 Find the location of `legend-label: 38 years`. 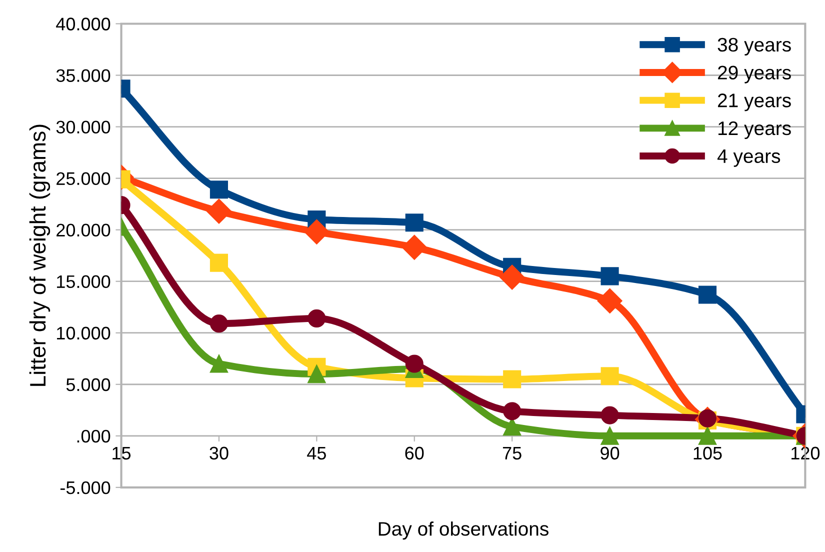

legend-label: 38 years is located at coordinates (754, 47).